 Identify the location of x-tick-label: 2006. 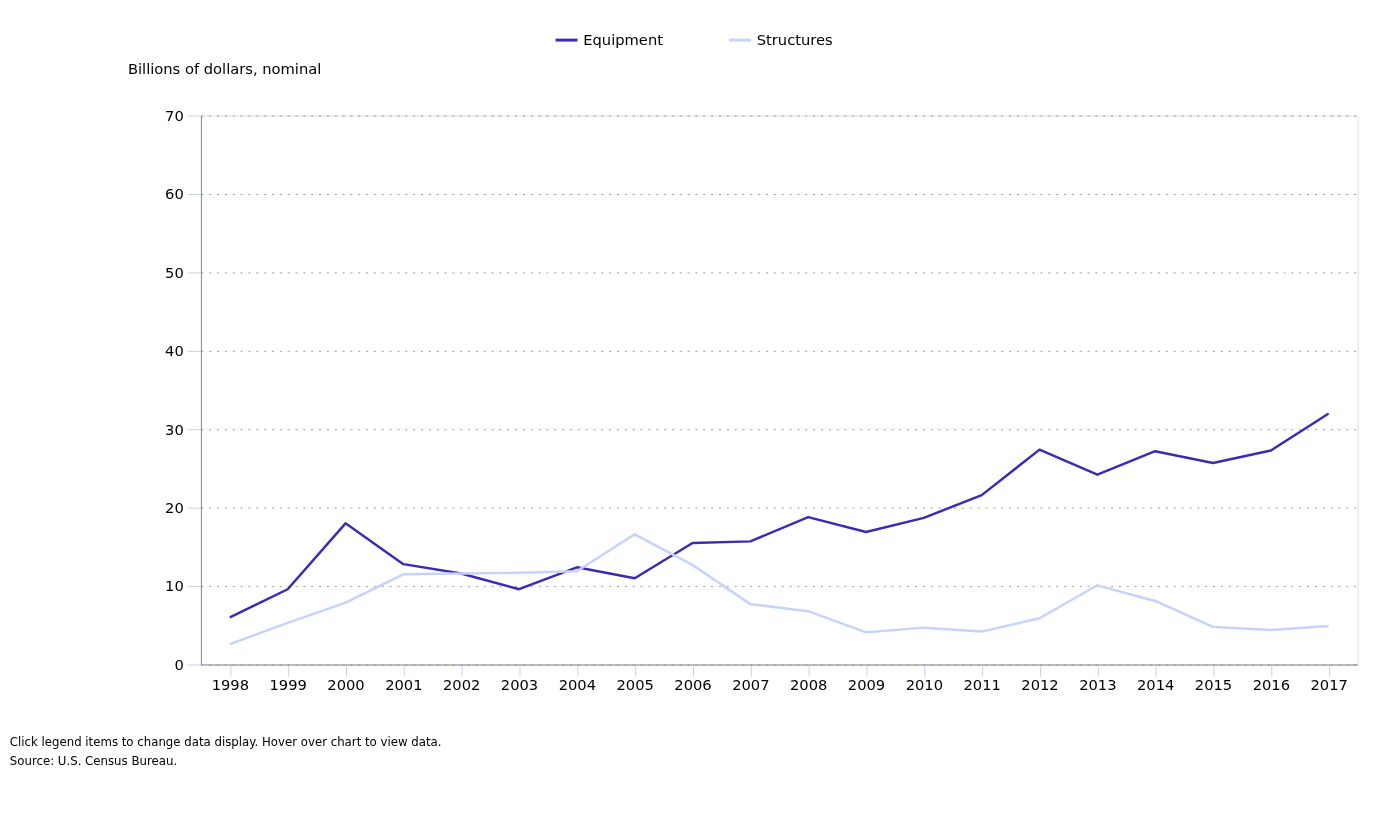
(693, 685).